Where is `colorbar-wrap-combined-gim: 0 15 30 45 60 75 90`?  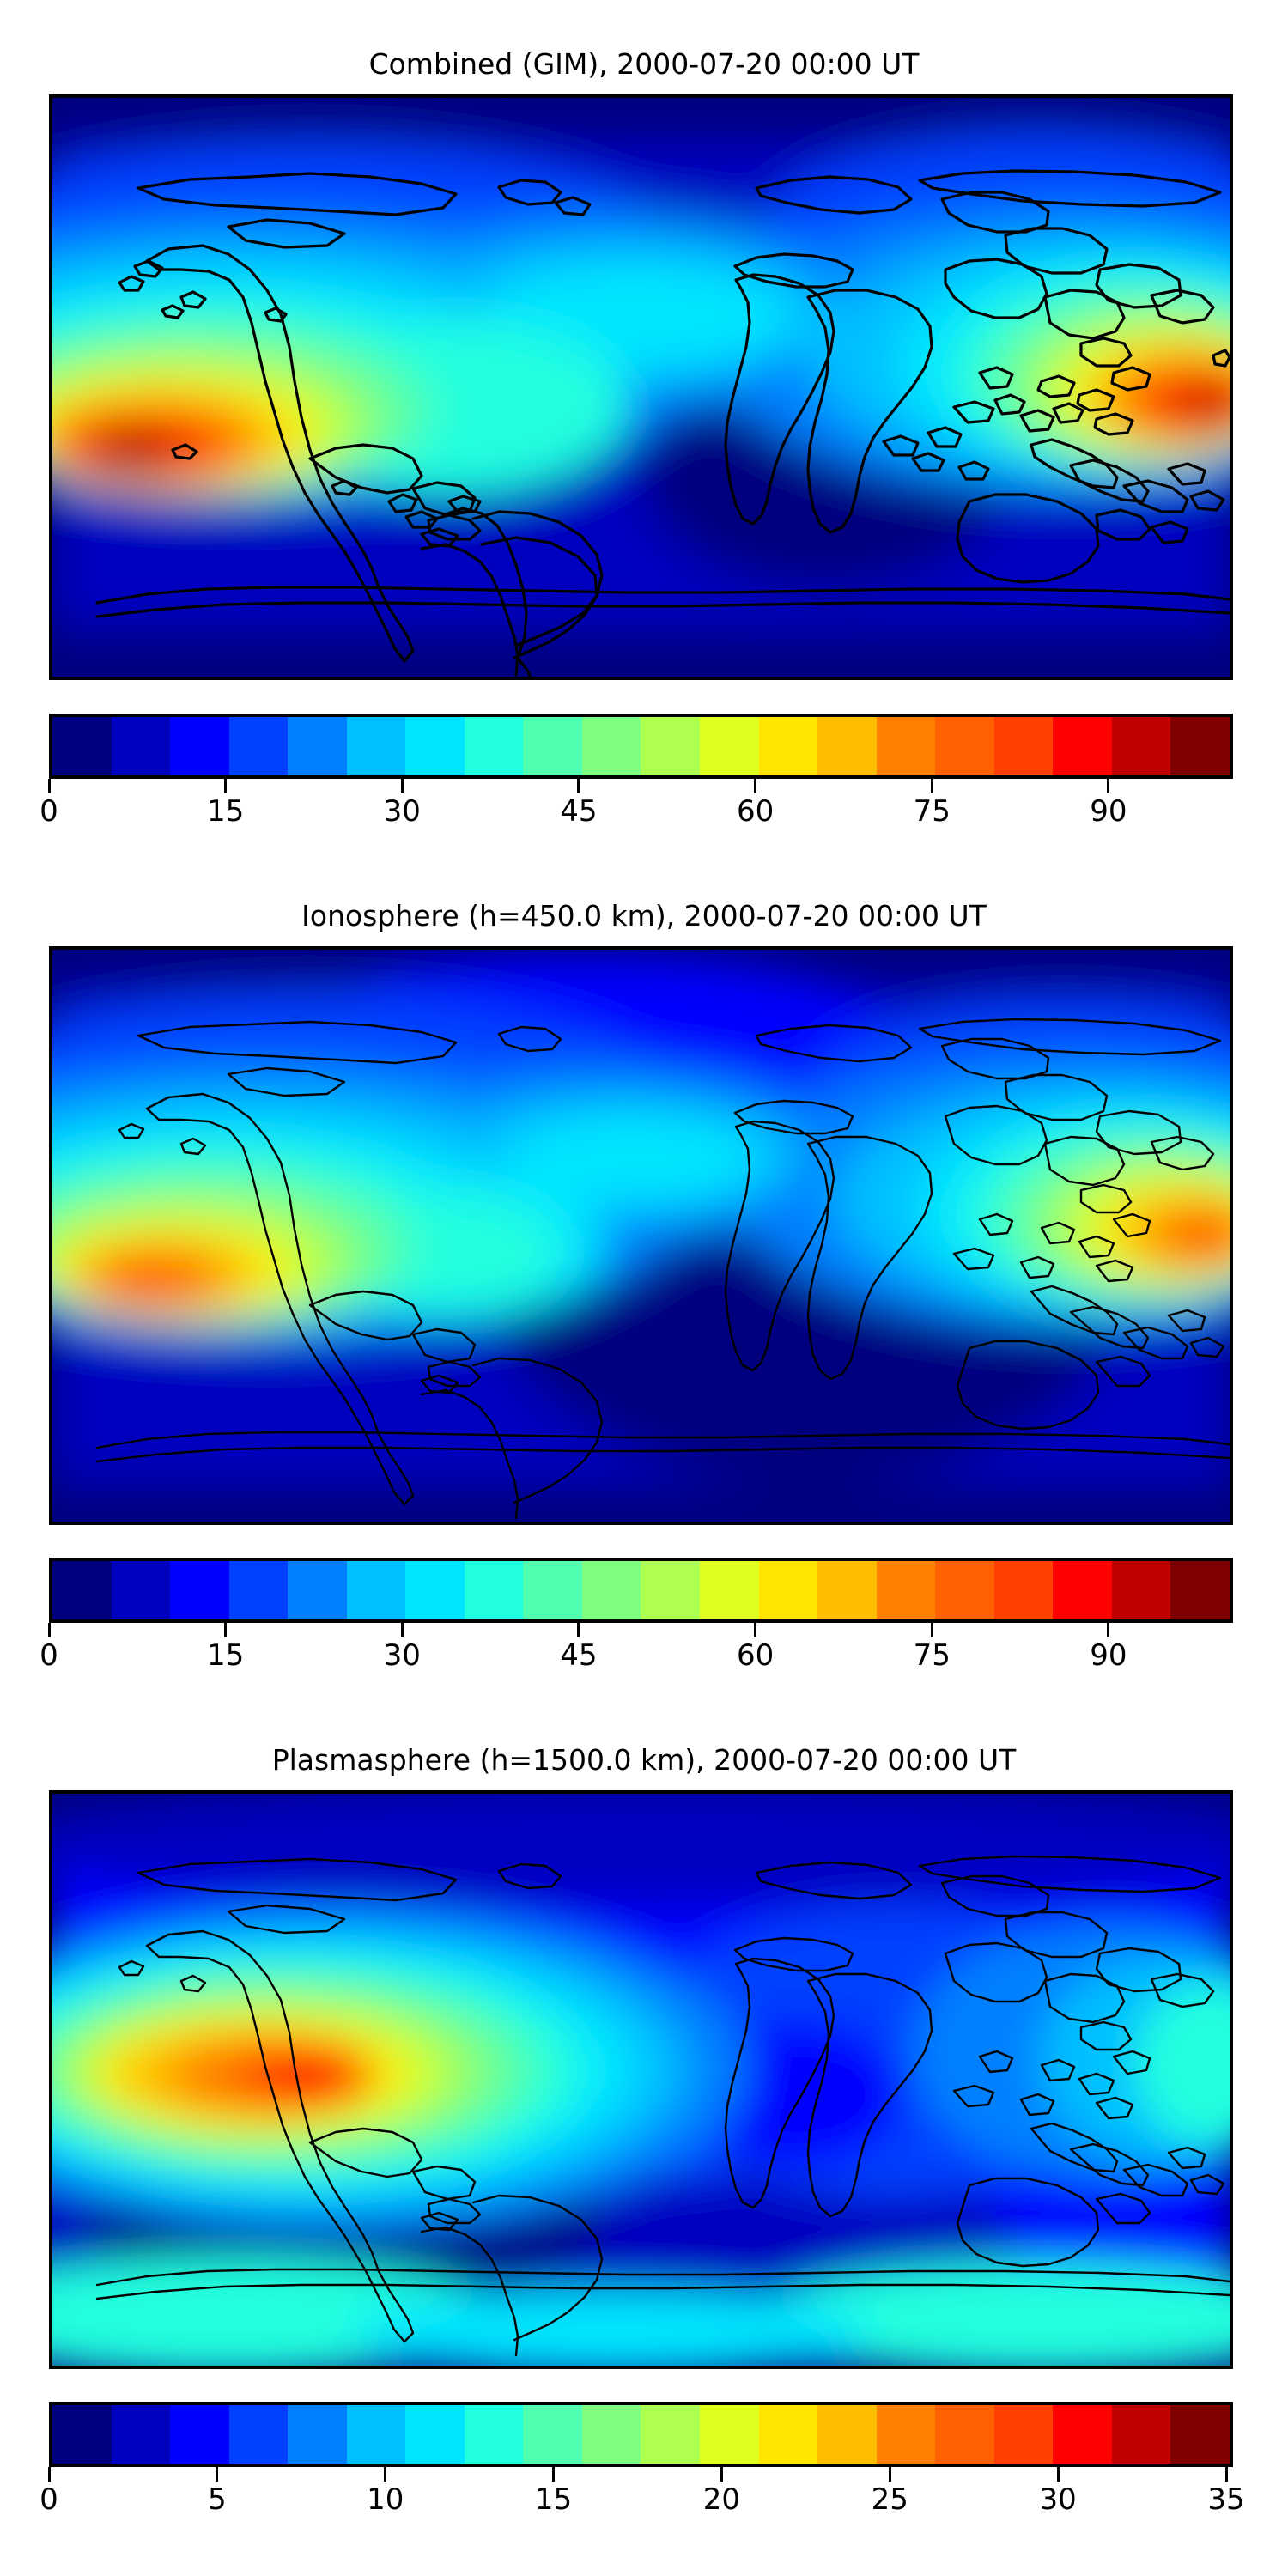
colorbar-wrap-combined-gim: 0 15 30 45 60 75 90 is located at coordinates (636, 775).